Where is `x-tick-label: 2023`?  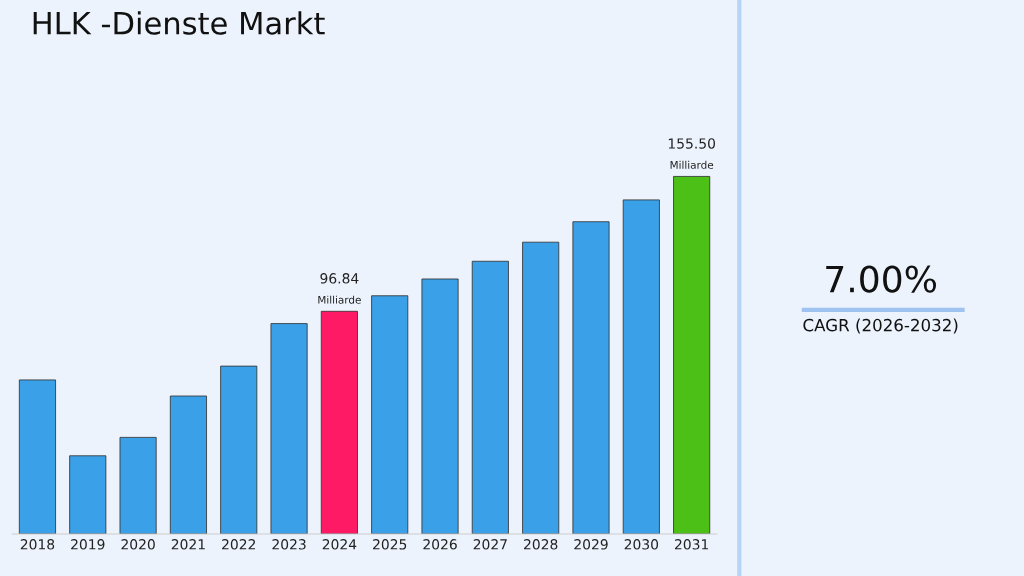
x-tick-label: 2023 is located at coordinates (289, 544).